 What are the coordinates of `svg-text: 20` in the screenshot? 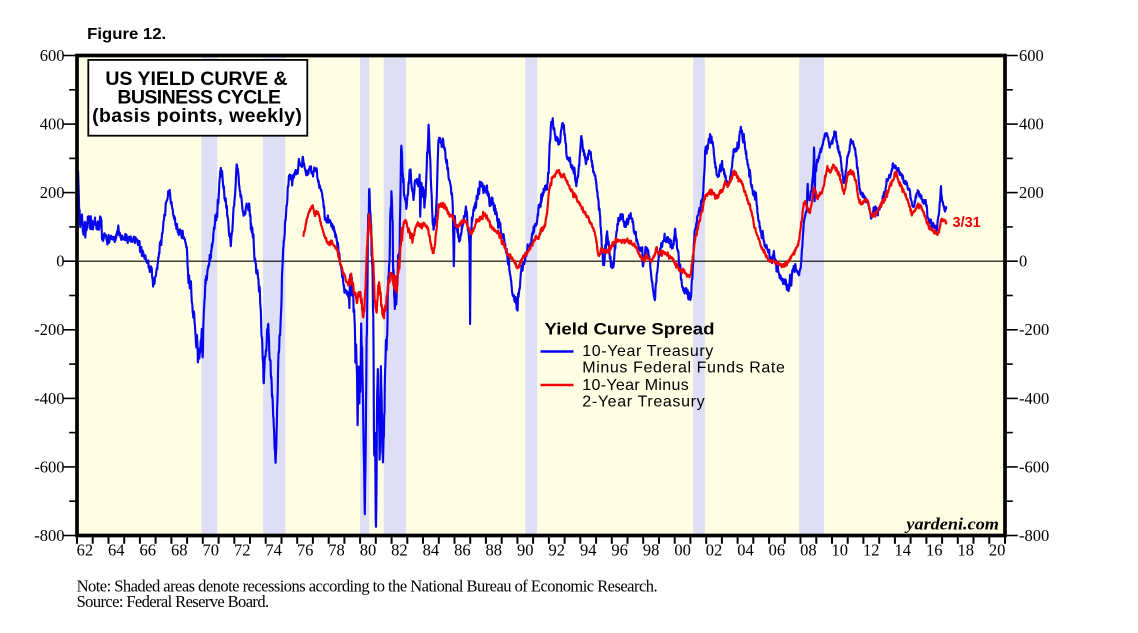 It's located at (997, 550).